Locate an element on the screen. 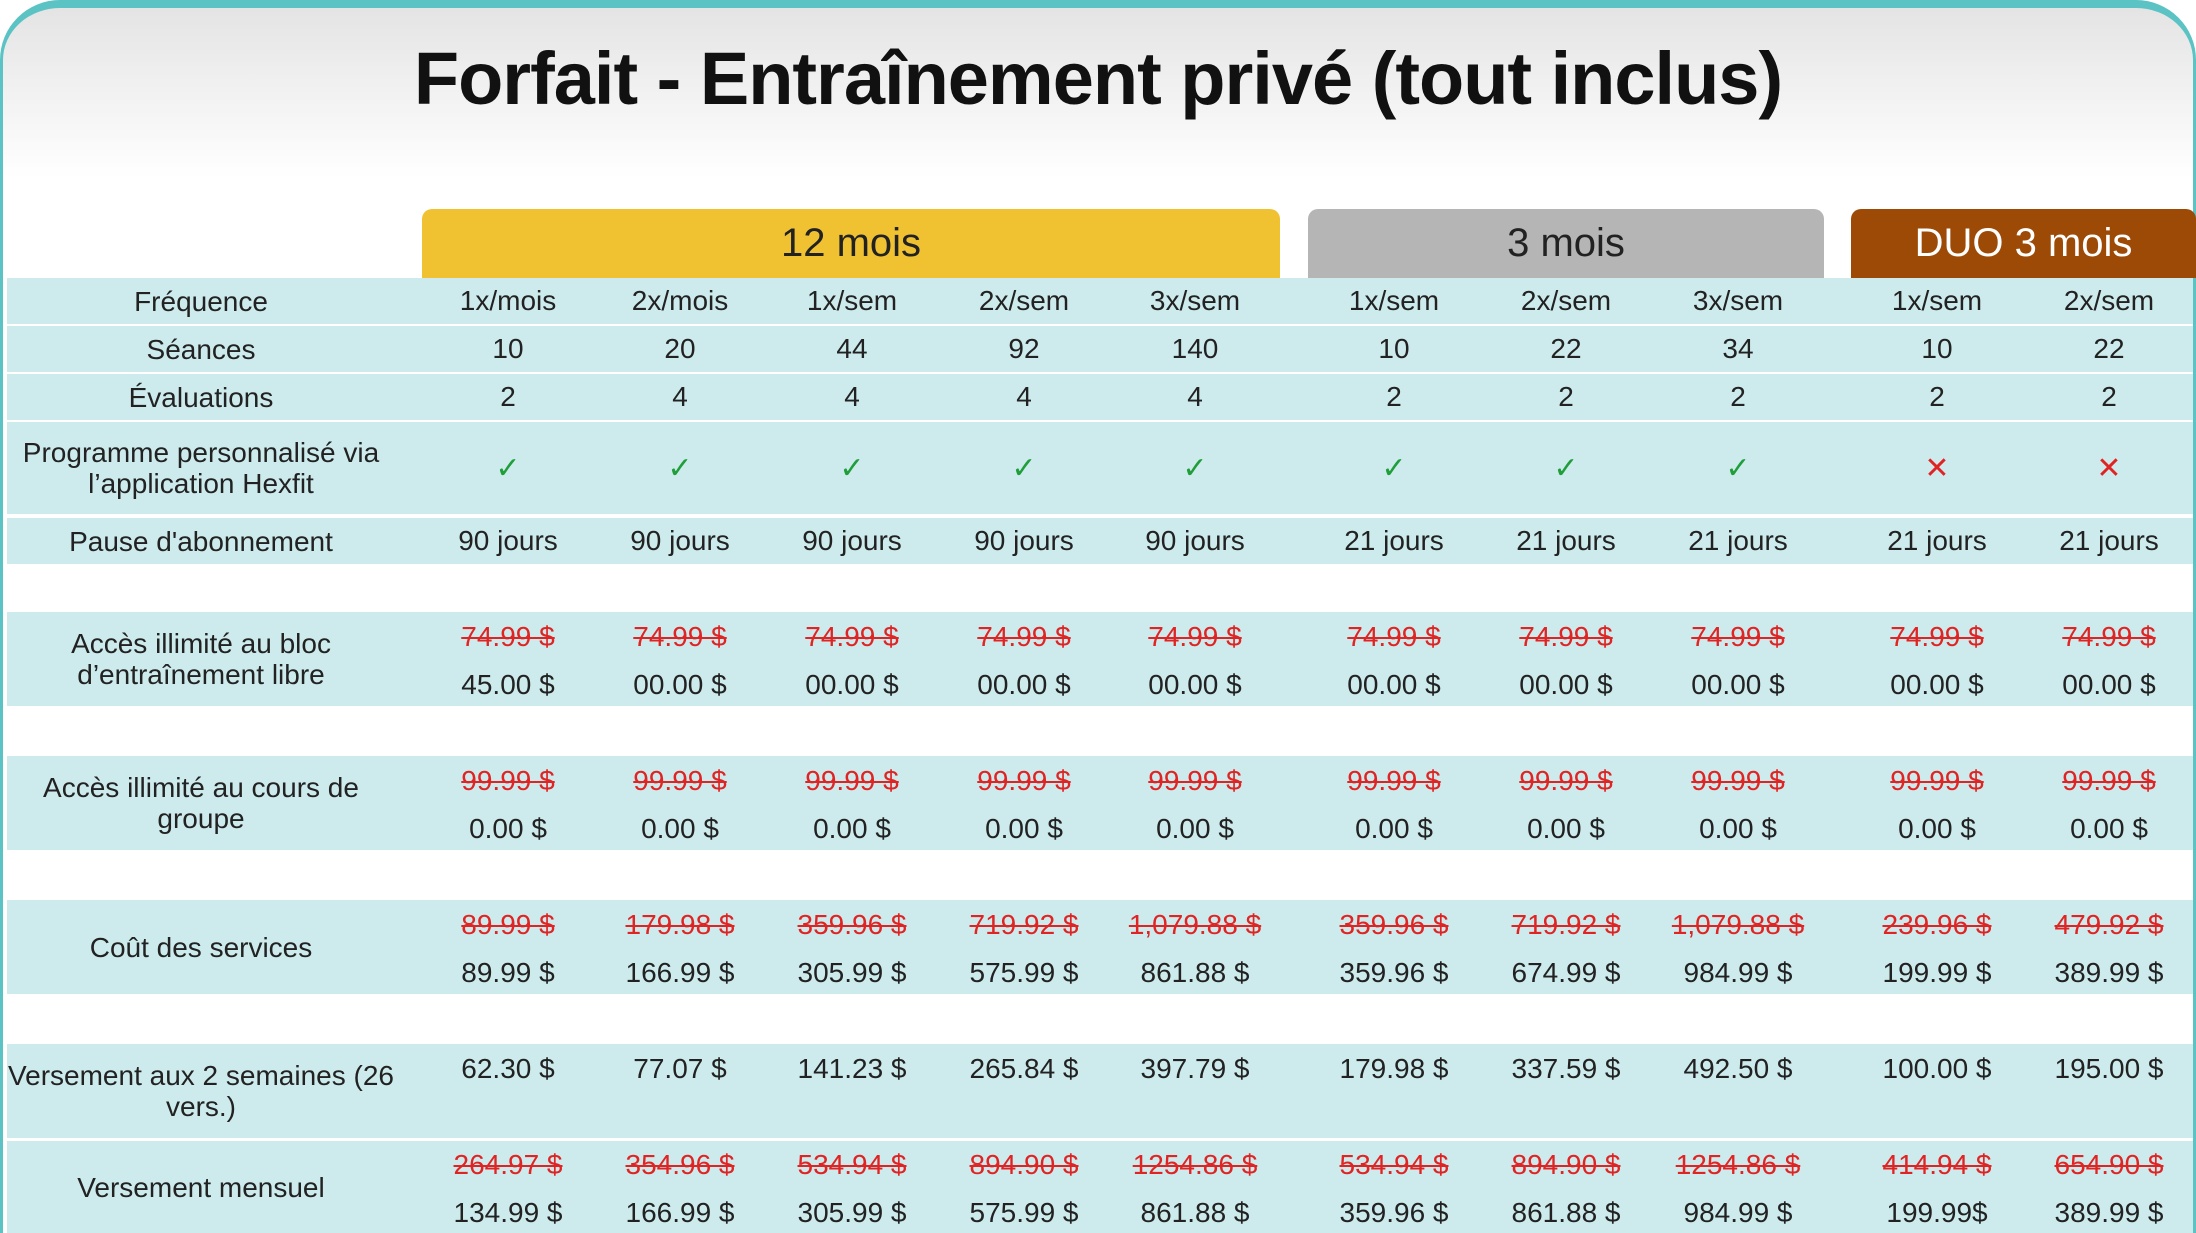 The image size is (2196, 1233). table-cell: 100.00 $ is located at coordinates (1937, 1068).